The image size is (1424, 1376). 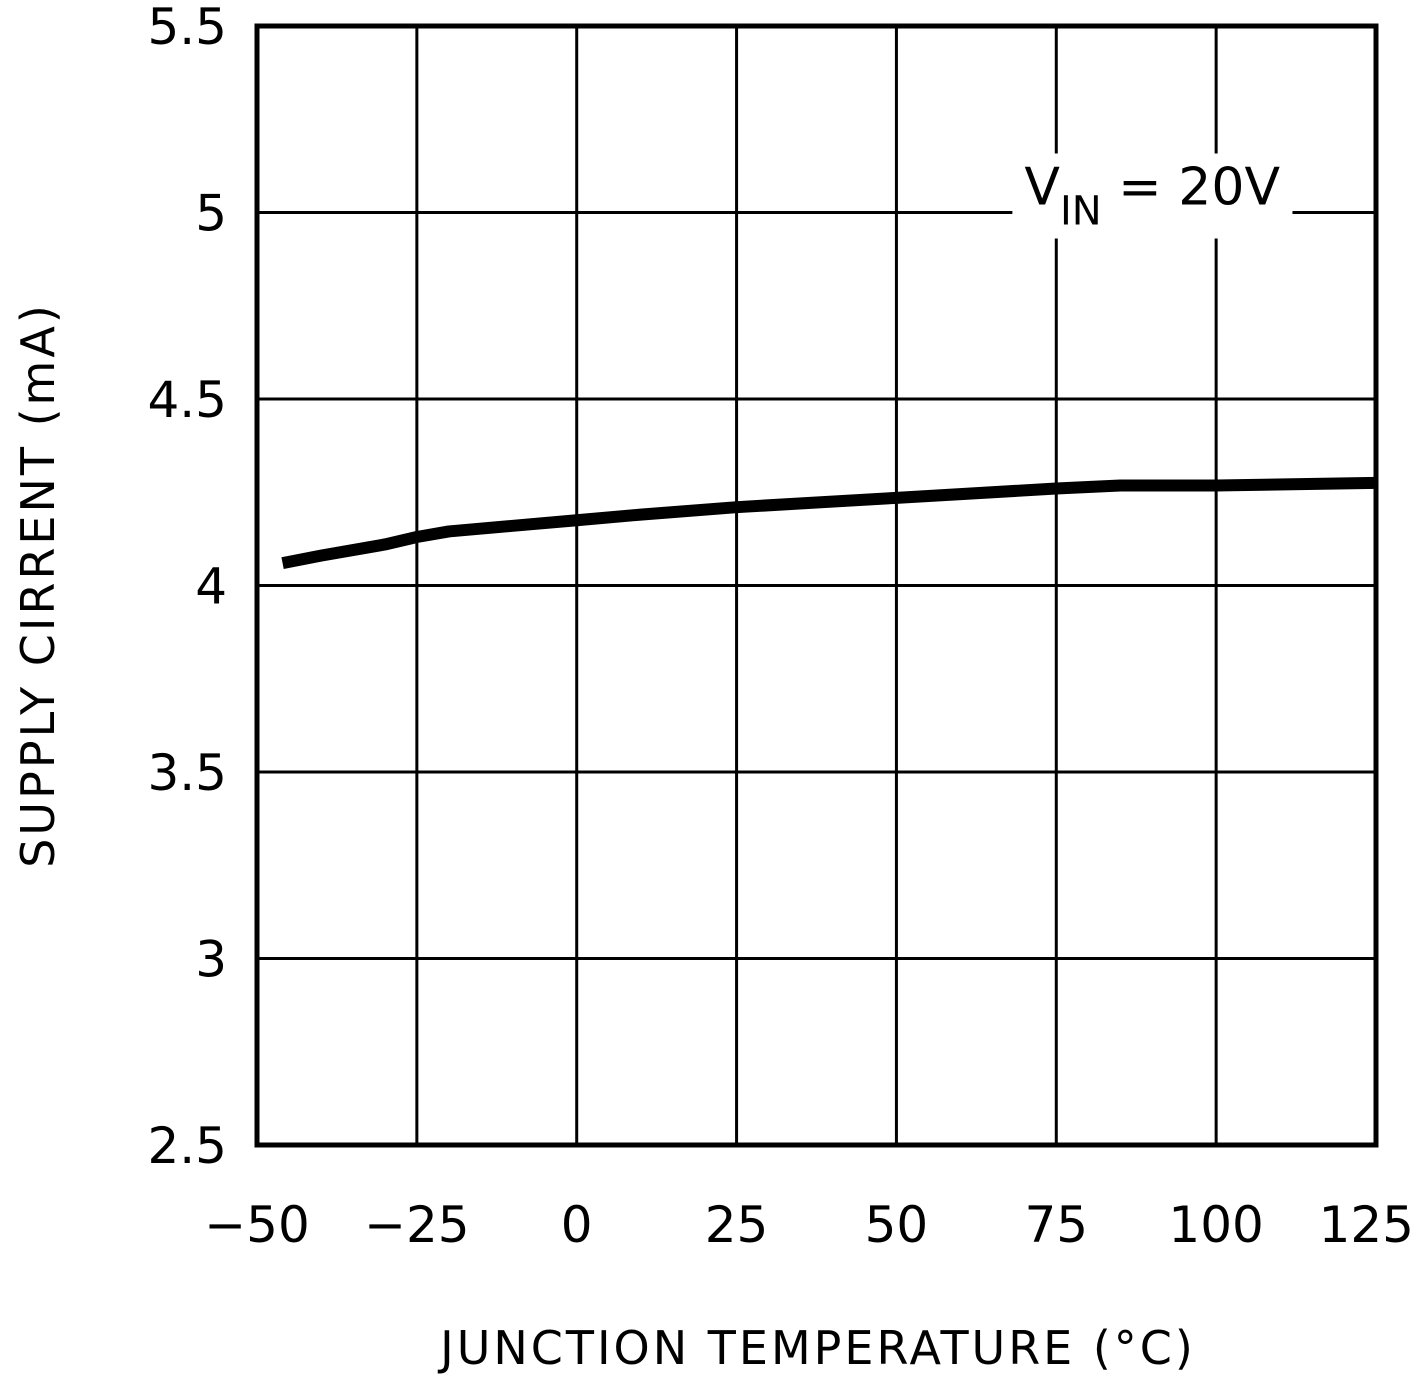 I want to click on annotation-vin: VIN = 20V, so click(x=1152, y=196).